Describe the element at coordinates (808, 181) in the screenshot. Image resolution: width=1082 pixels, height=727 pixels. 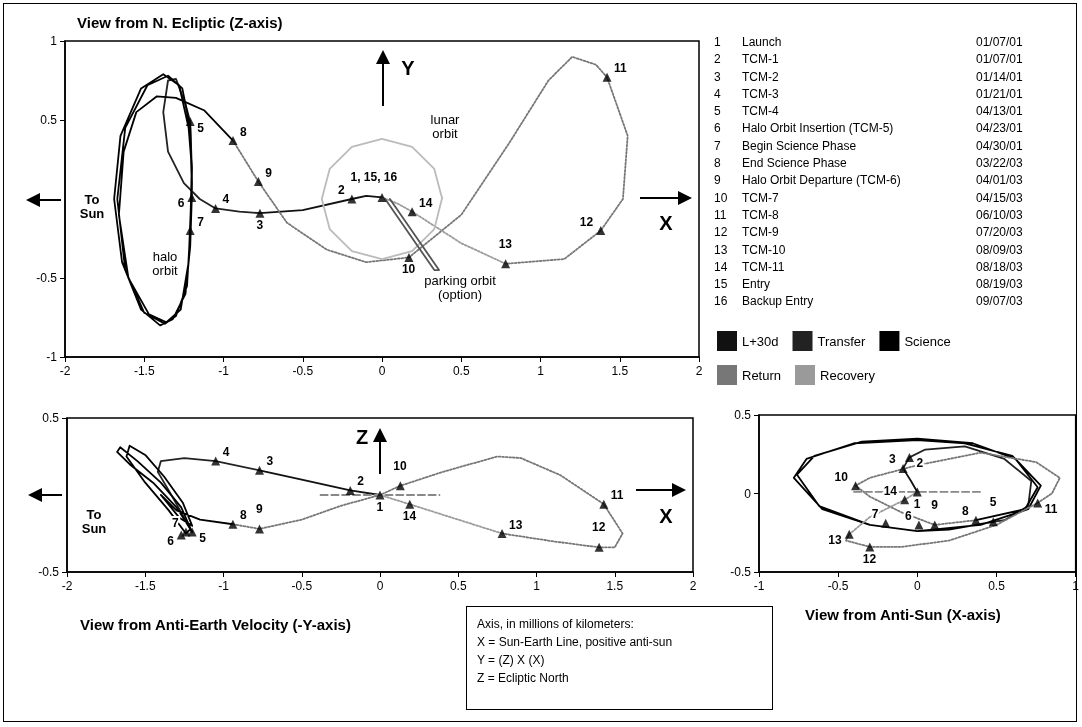
I see `text: 9 Halo Orbit Departure (TCM-6)` at that location.